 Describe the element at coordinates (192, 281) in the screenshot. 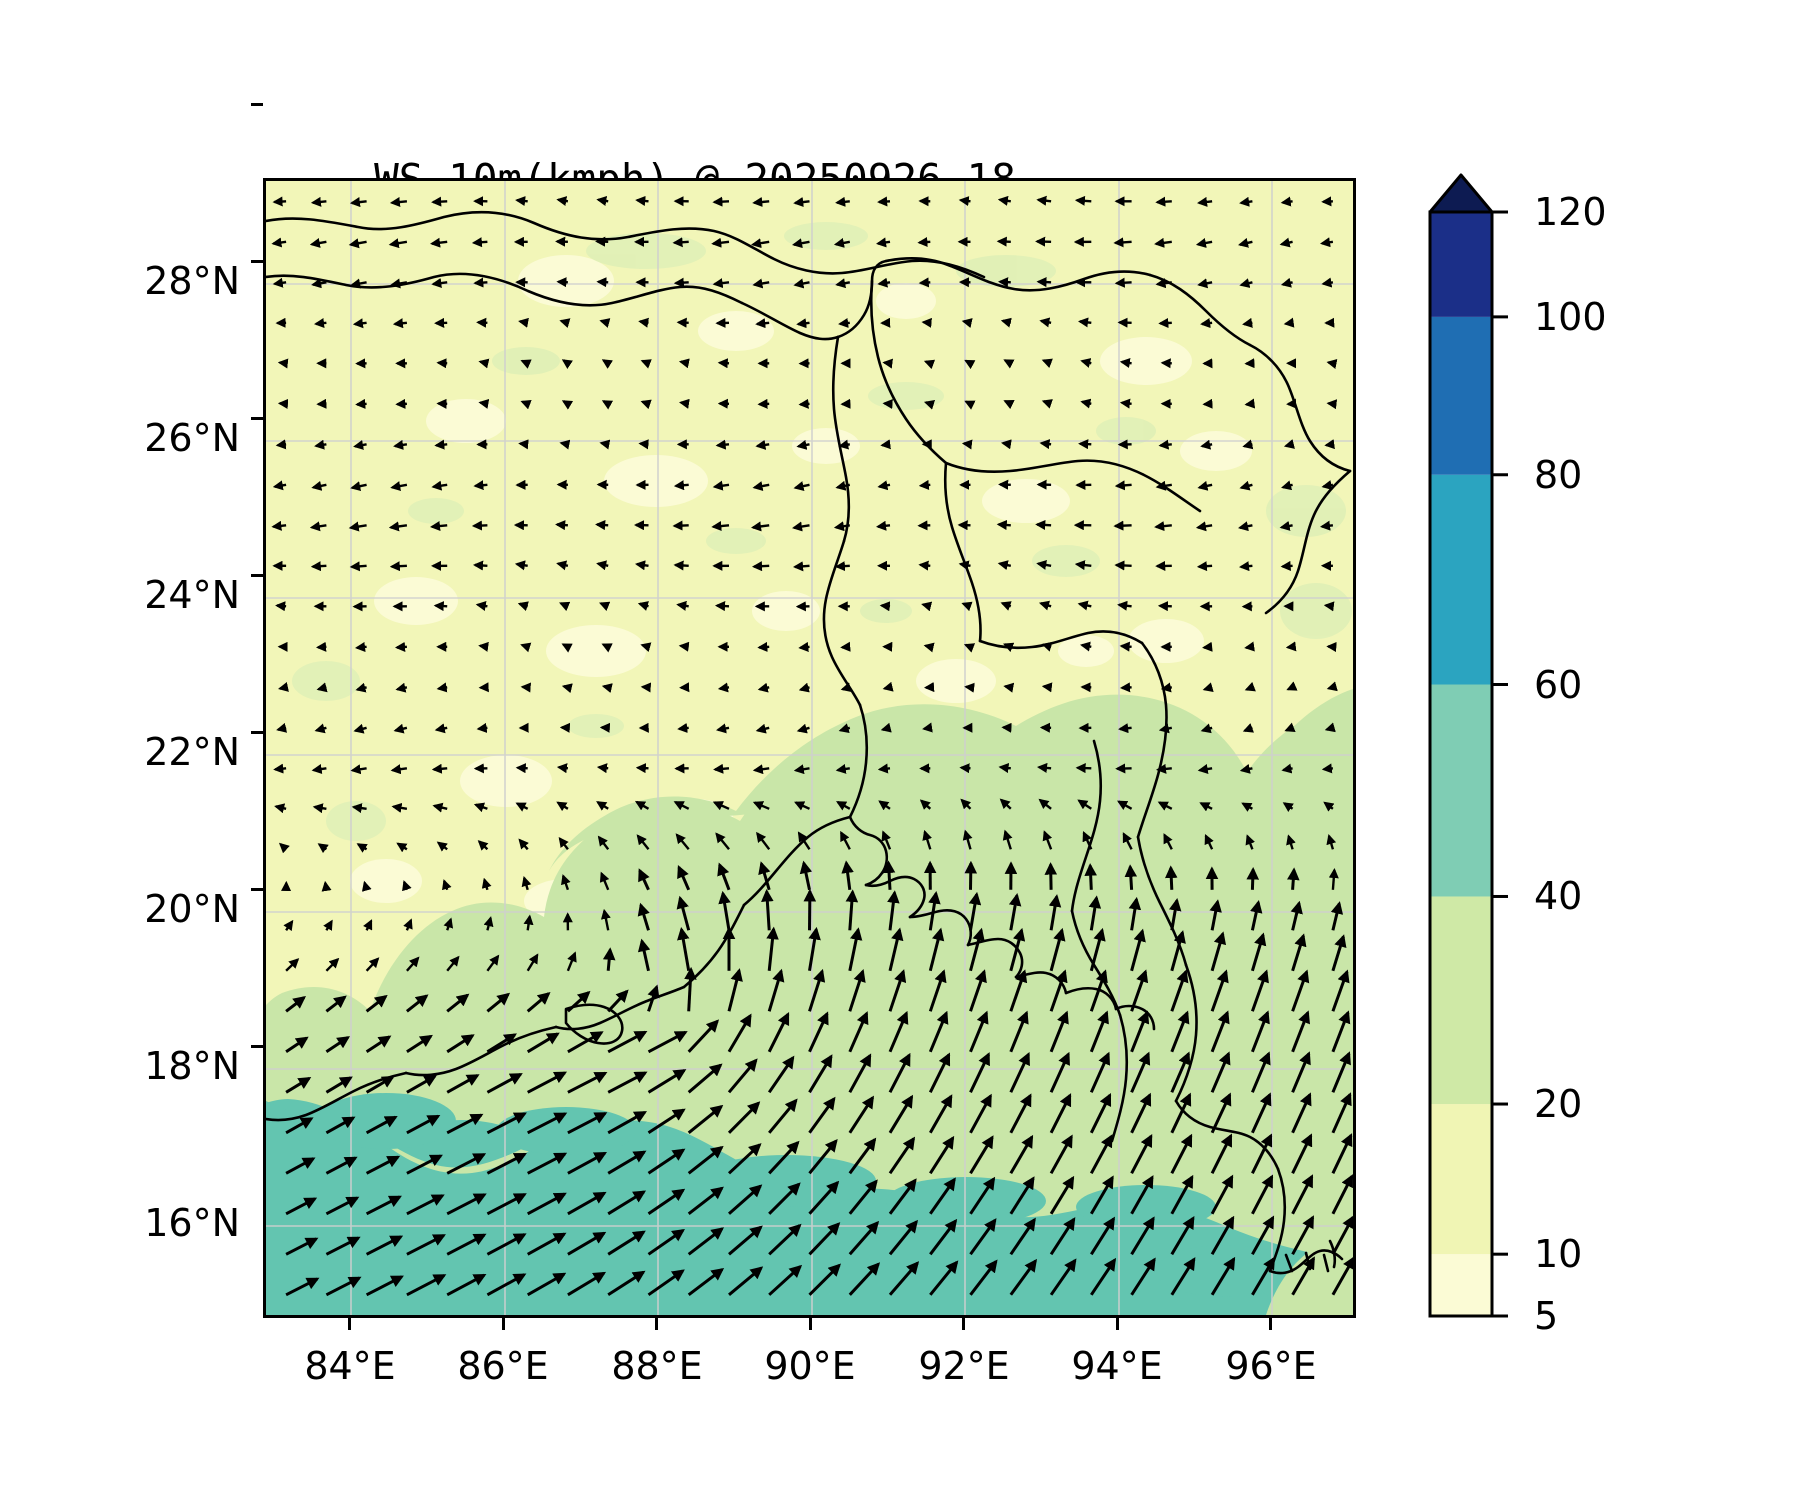

I see `ytick-label-28: 28°N` at that location.